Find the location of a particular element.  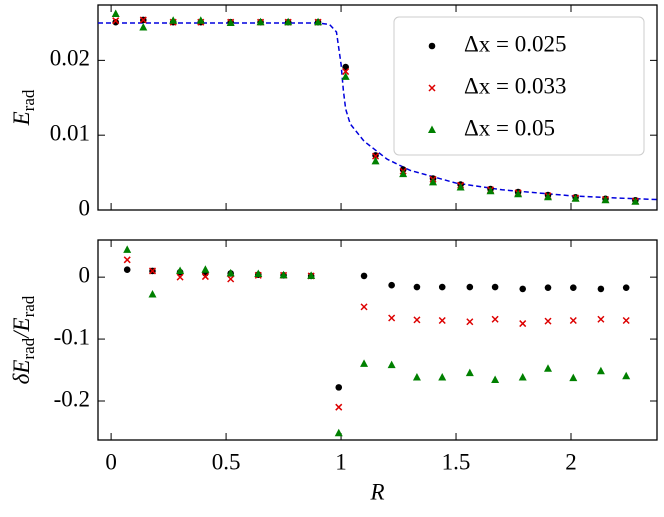

y-axis-label-part: δE is located at coordinates (21, 372).